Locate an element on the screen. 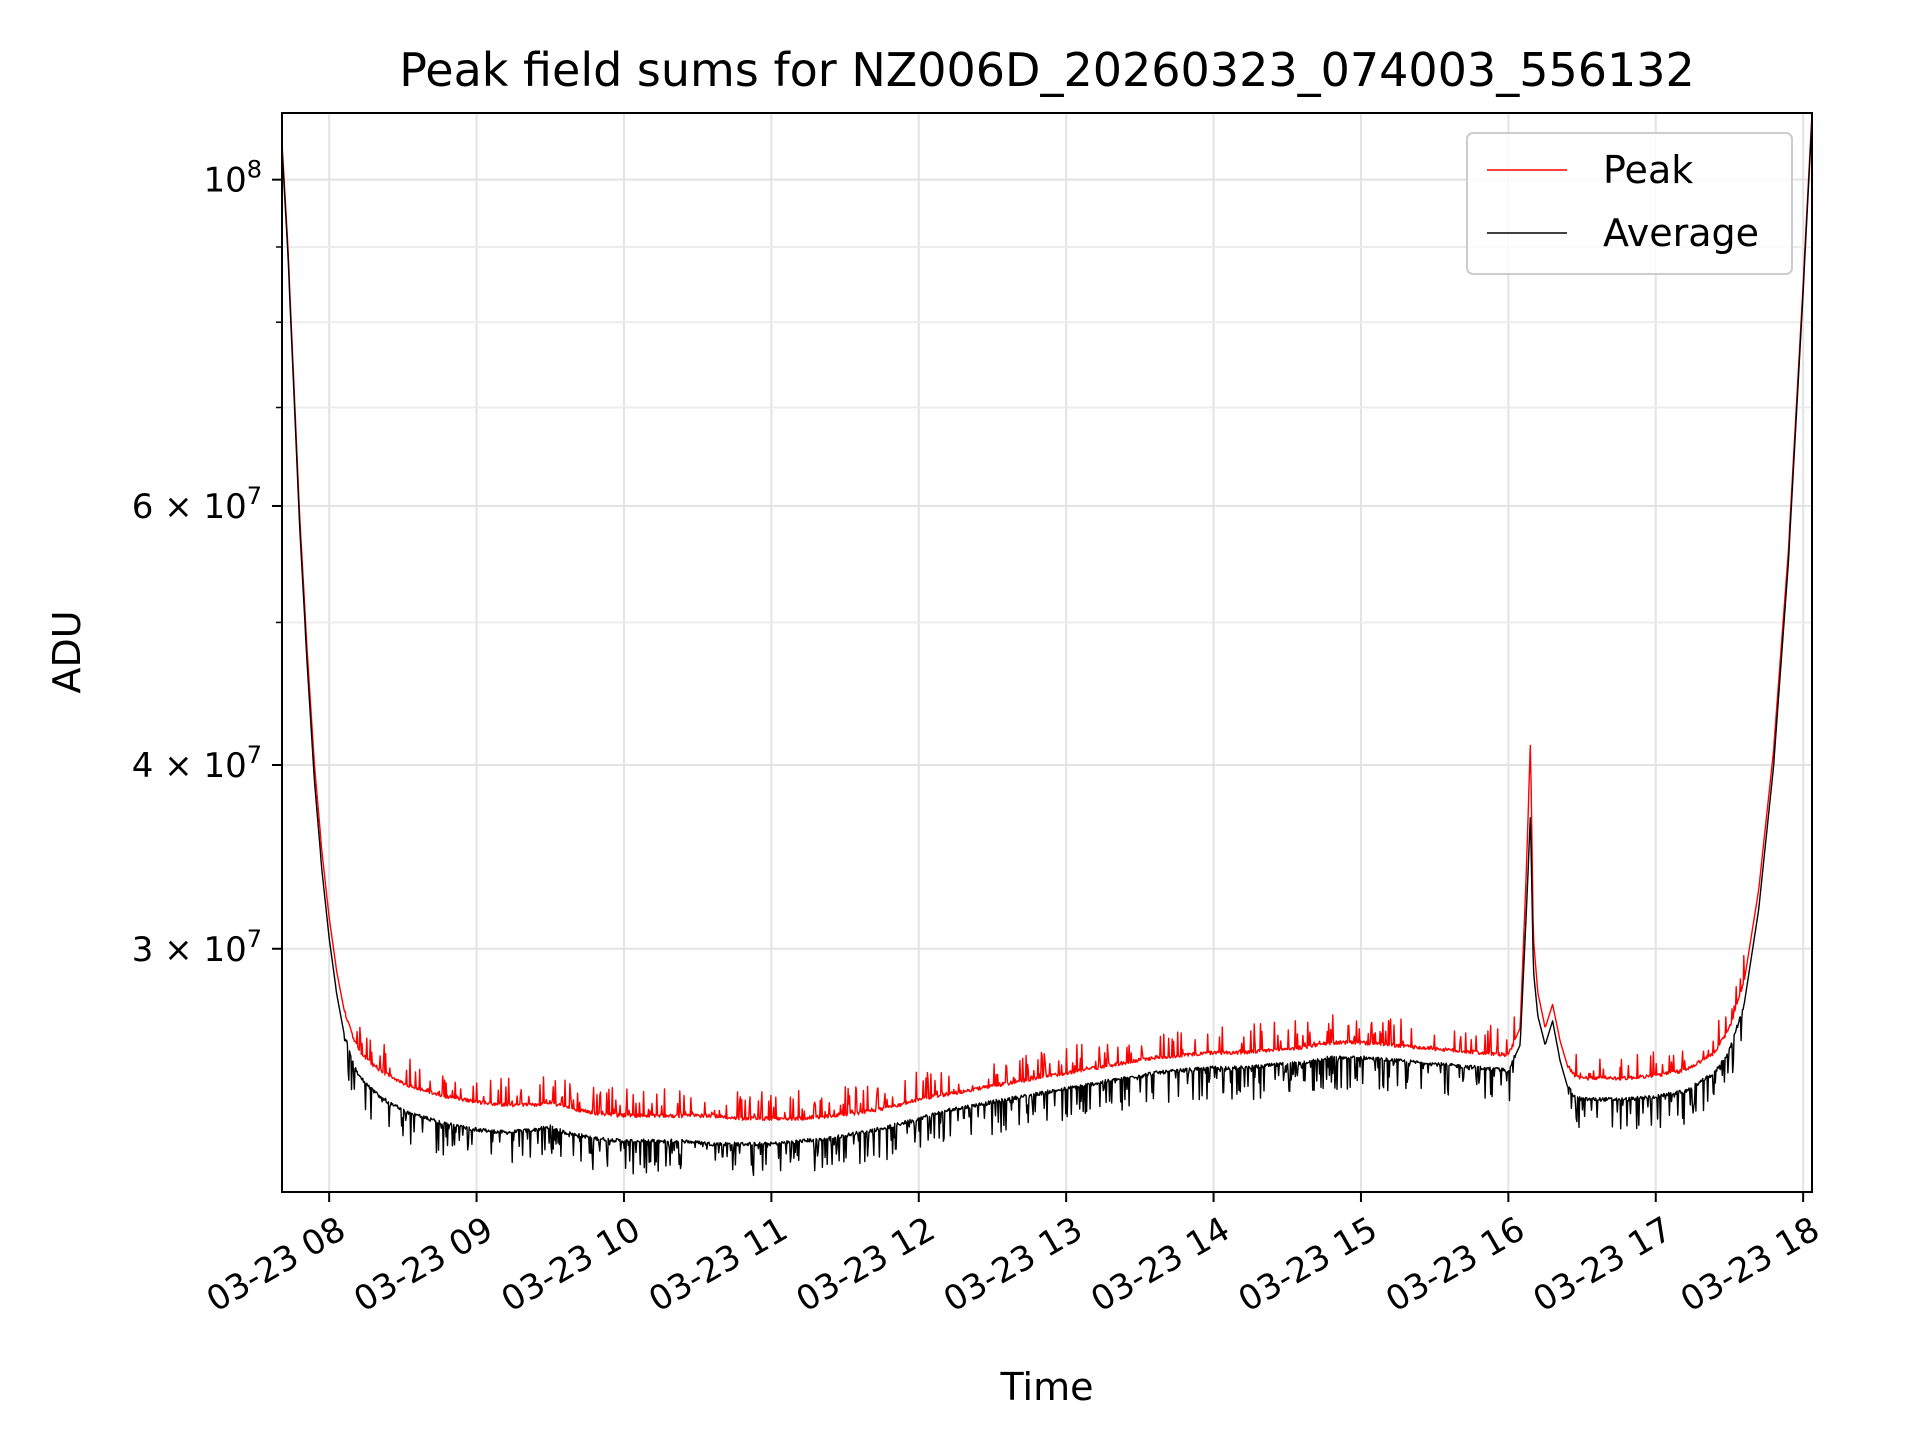 The image size is (1920, 1440). x-tick-label: 03-23 18 is located at coordinates (1750, 1264).